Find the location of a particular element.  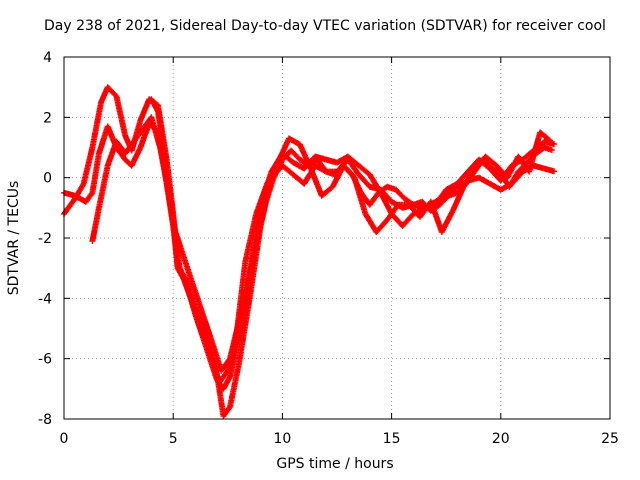

y-tick-label: 4 is located at coordinates (47, 58).